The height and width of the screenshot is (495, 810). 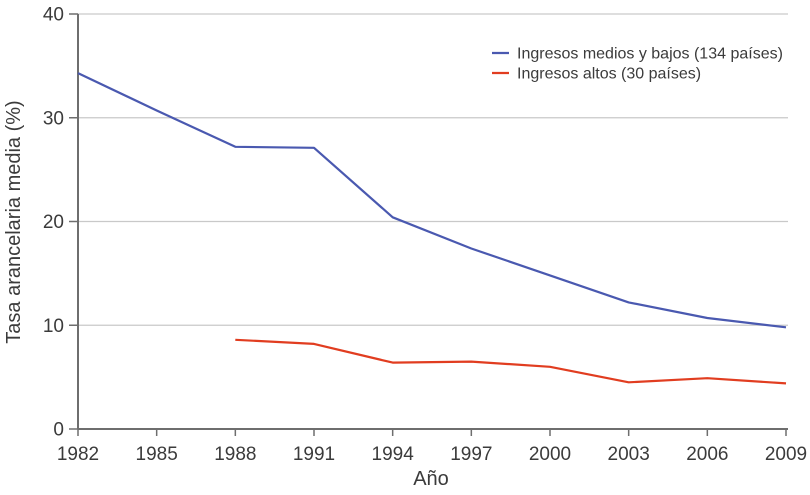 What do you see at coordinates (53, 222) in the screenshot?
I see `y-tick-label-20: 20` at bounding box center [53, 222].